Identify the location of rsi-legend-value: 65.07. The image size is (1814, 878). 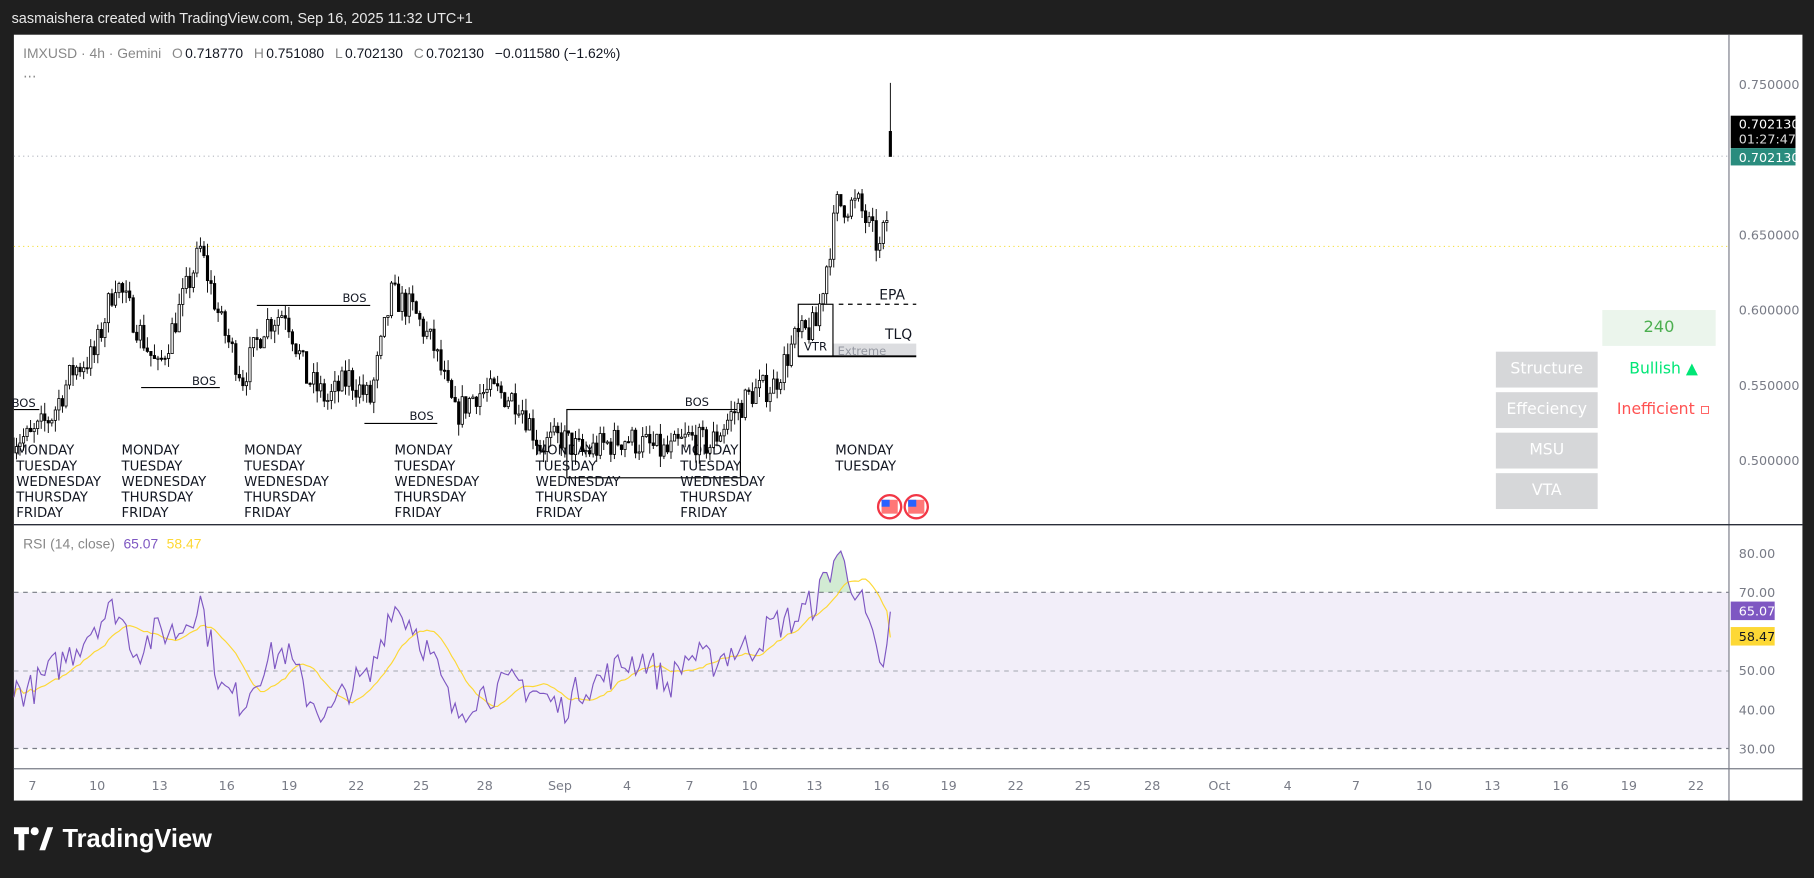
(141, 543).